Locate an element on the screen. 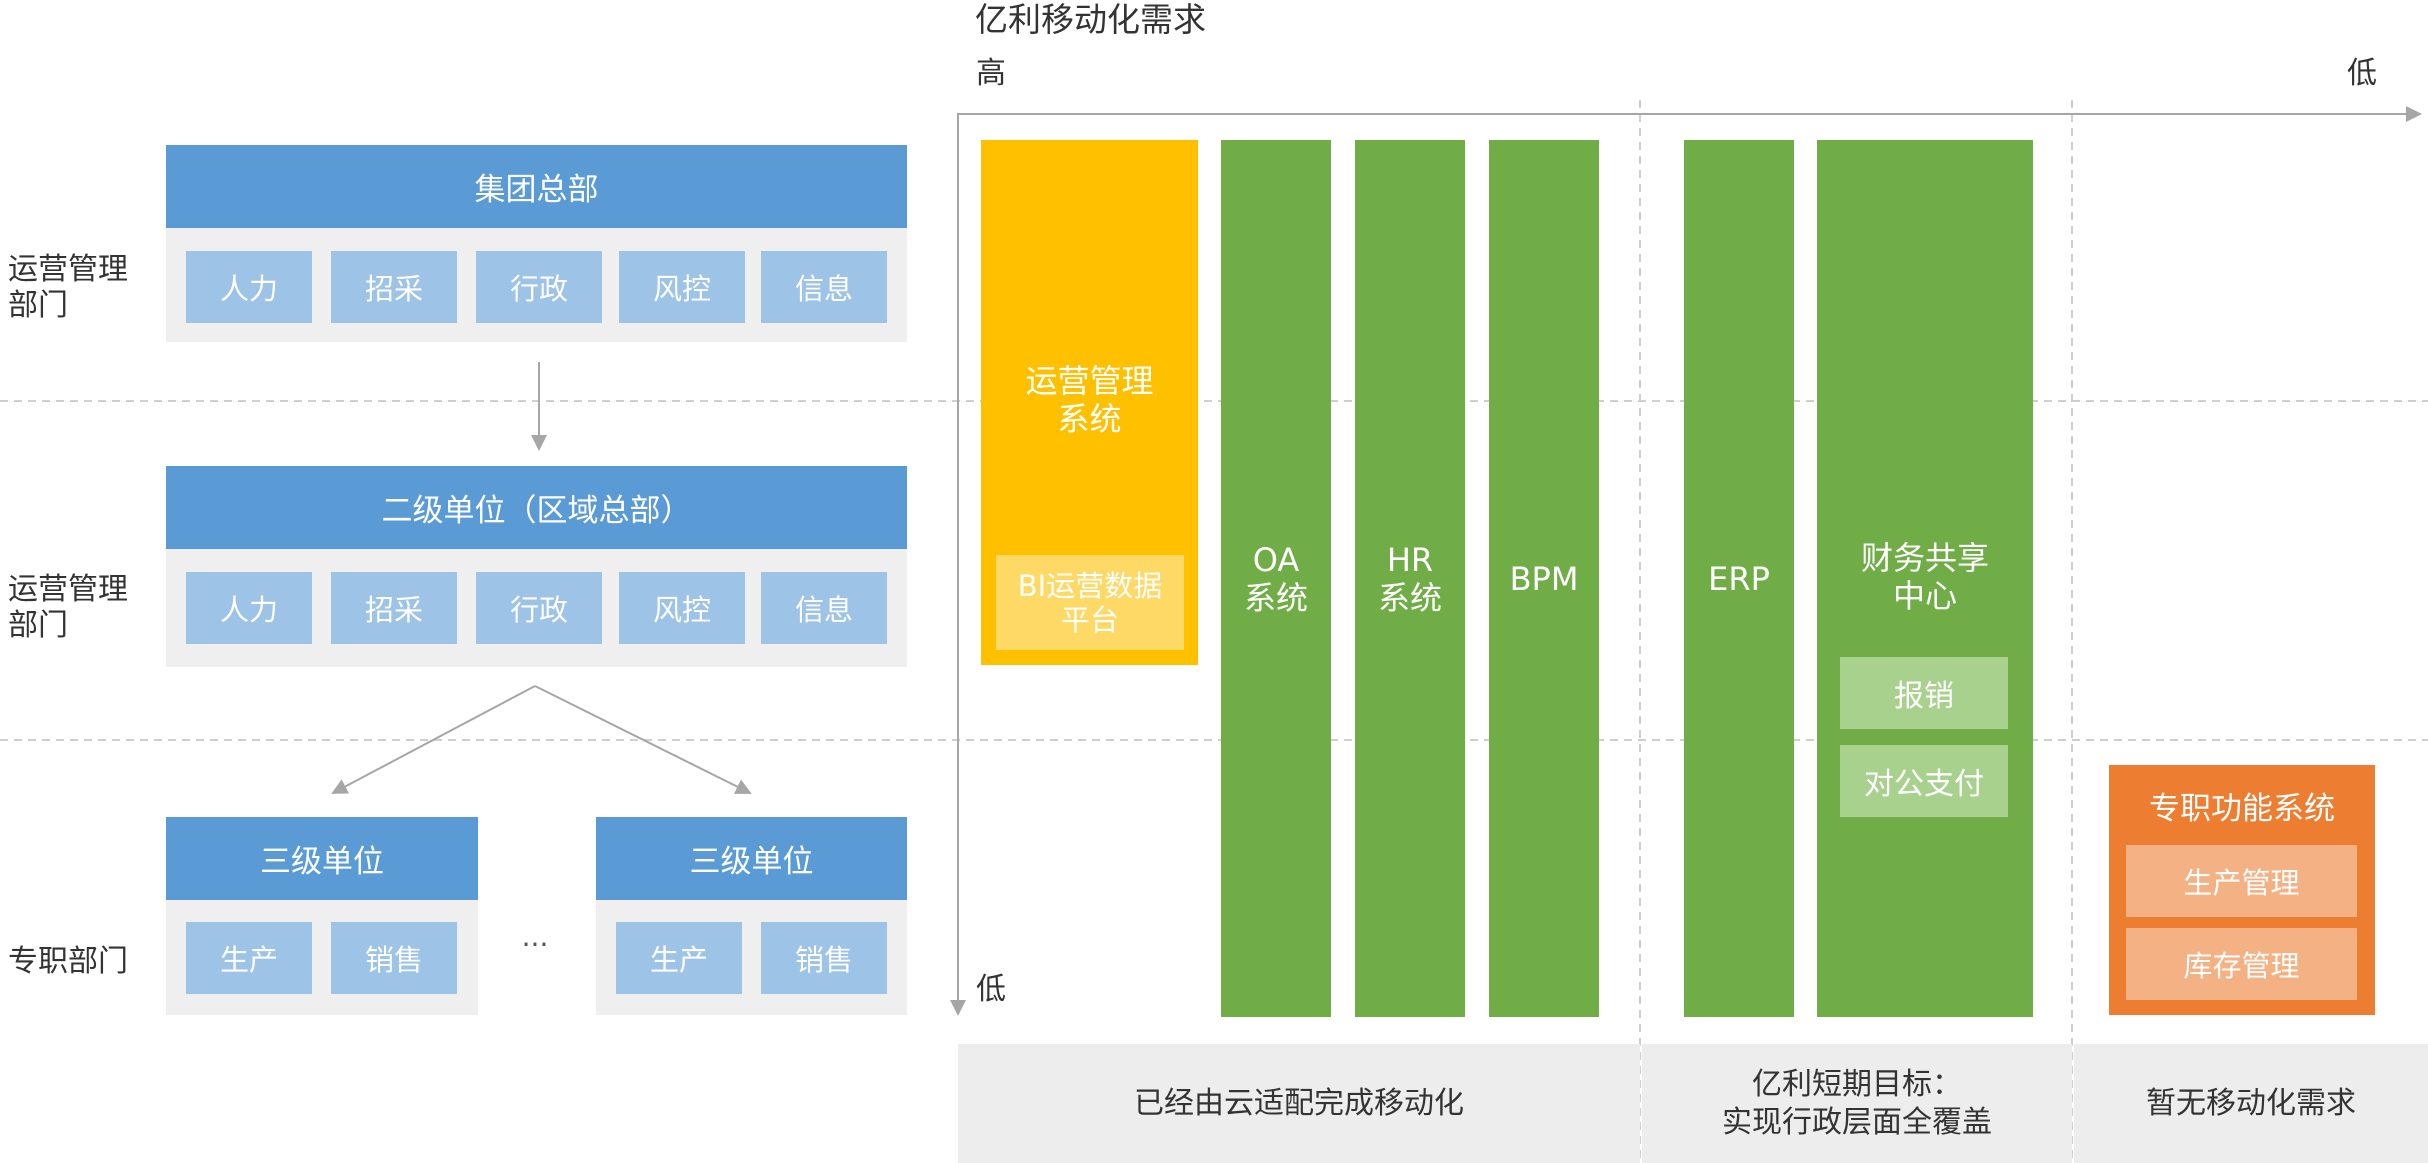 The width and height of the screenshot is (2428, 1163). bottom-done-label: 已经由云适配完成移动化 is located at coordinates (1299, 1103).